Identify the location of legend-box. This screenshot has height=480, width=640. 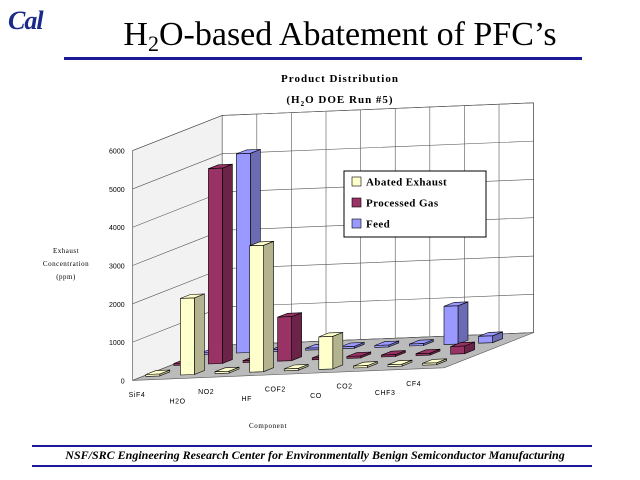
(415, 204).